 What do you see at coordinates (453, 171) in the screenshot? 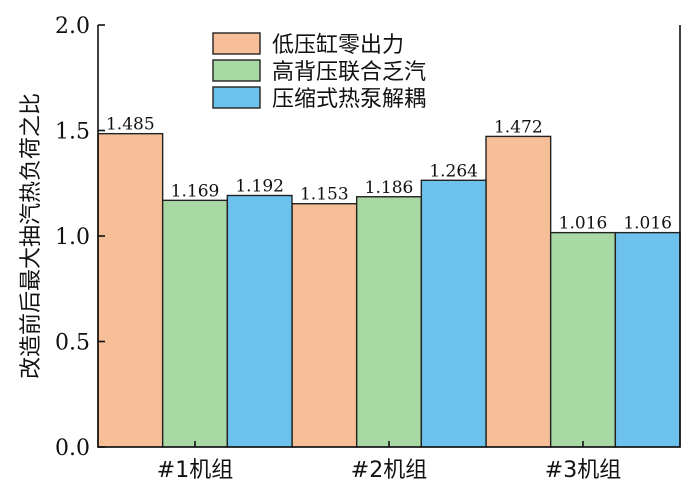
I see `data-label-3-2: 1.264` at bounding box center [453, 171].